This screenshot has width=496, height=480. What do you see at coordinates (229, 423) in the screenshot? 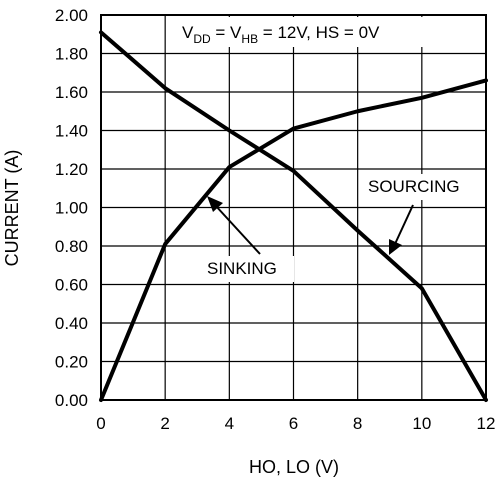
I see `x-tick-label: 4` at bounding box center [229, 423].